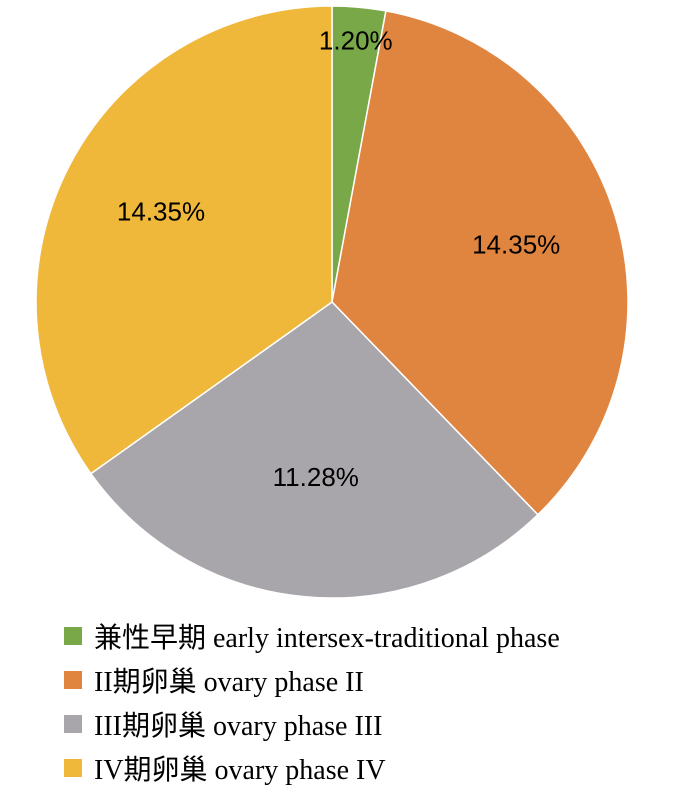 This screenshot has height=802, width=695. I want to click on legend-item: IV期卵巢 ovary phase IV, so click(312, 768).